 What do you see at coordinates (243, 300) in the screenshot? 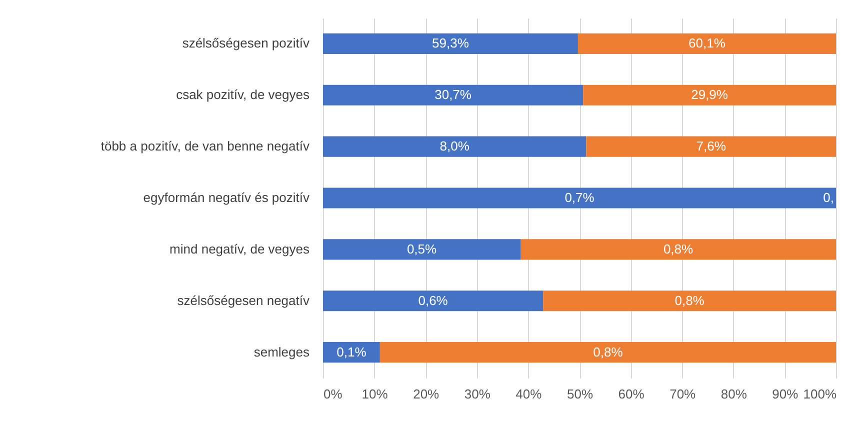
I see `y-tick-label: szélsőségesen negatív` at bounding box center [243, 300].